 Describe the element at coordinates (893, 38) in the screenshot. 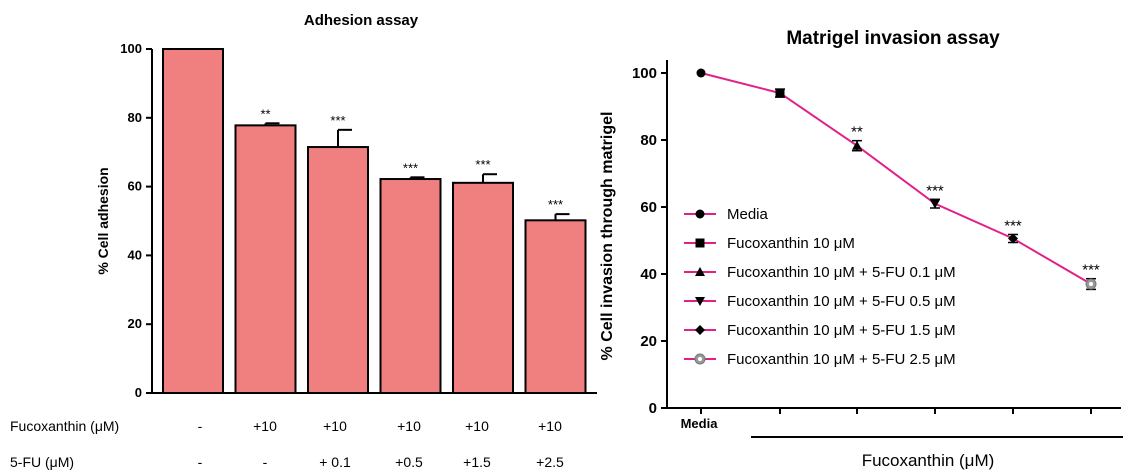

I see `invasion-title: Matrigel invasion assay` at that location.